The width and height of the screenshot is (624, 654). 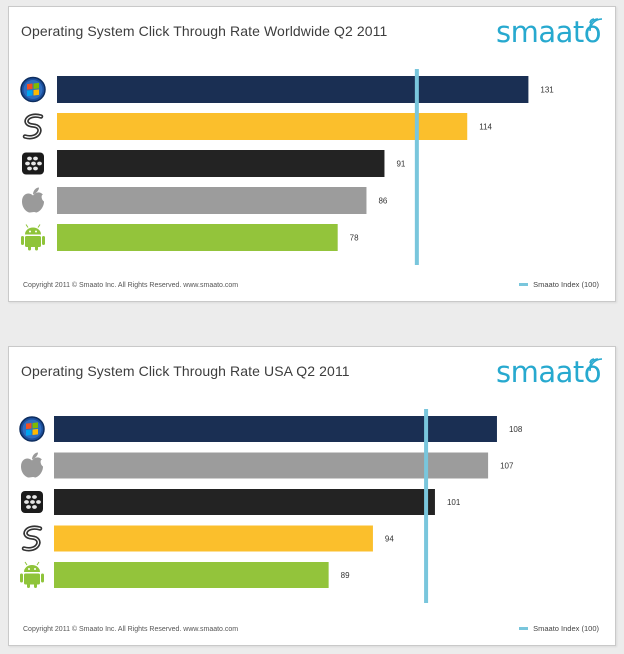 What do you see at coordinates (454, 502) in the screenshot?
I see `data-label: 101` at bounding box center [454, 502].